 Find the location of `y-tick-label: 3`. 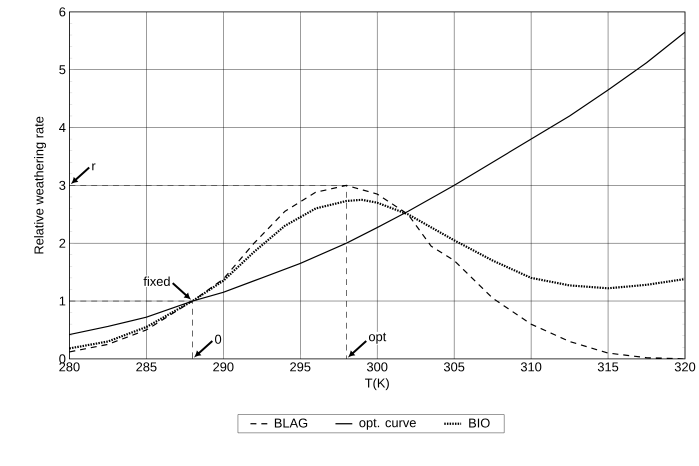

y-tick-label: 3 is located at coordinates (62, 185).